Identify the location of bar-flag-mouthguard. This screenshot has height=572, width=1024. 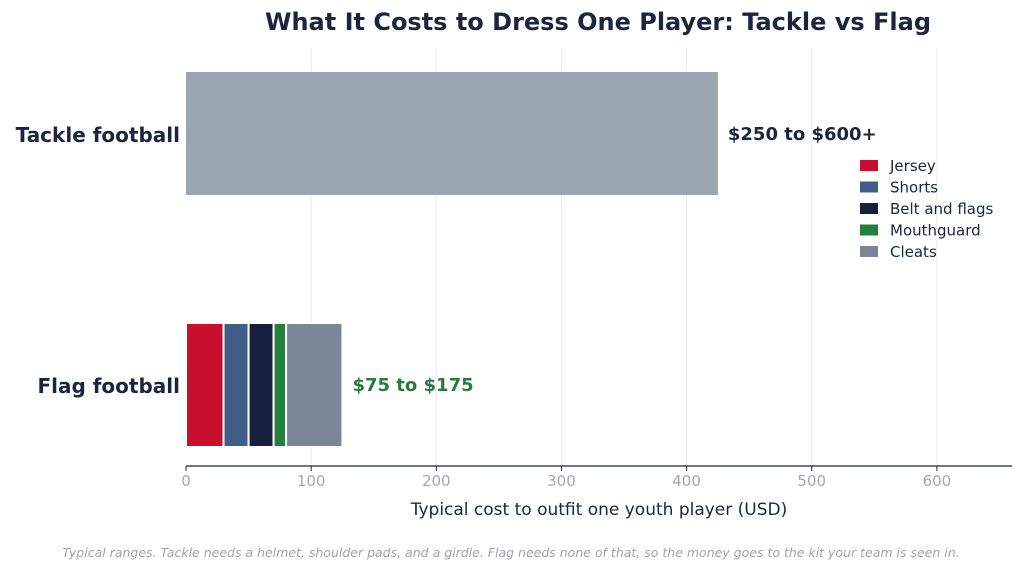
(280, 385).